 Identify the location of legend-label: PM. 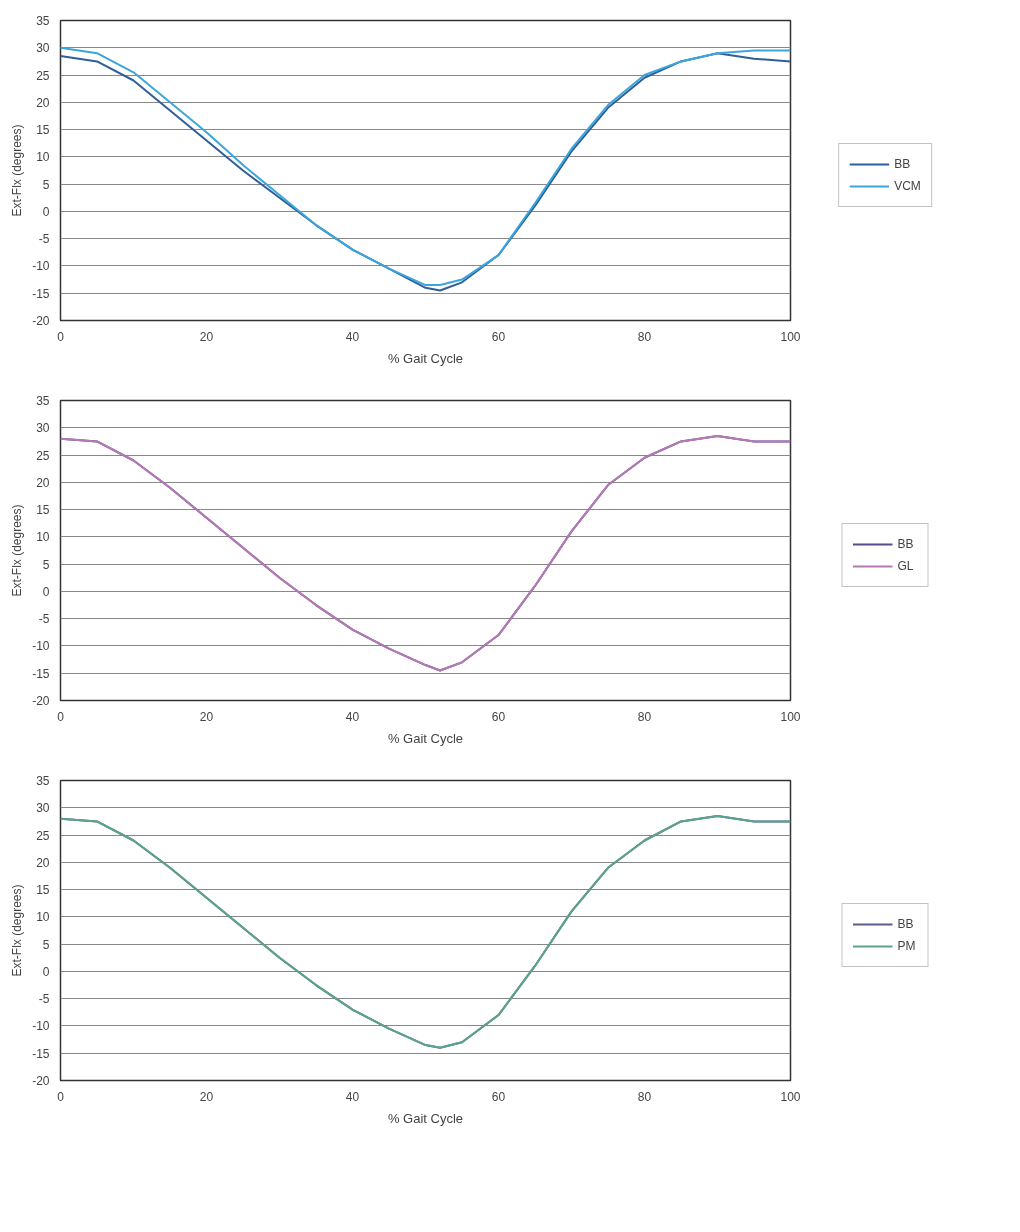
(907, 946).